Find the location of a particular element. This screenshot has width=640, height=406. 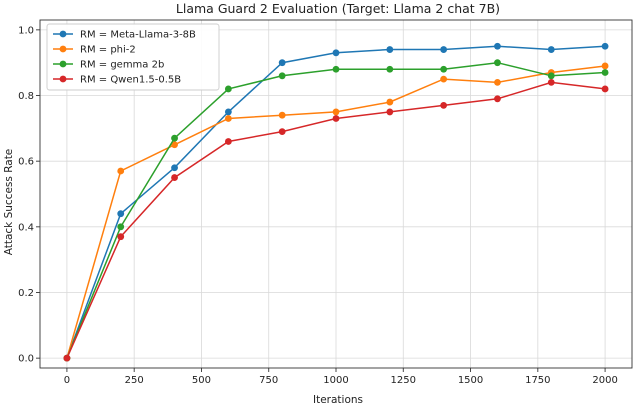

legend-box is located at coordinates (133, 57).